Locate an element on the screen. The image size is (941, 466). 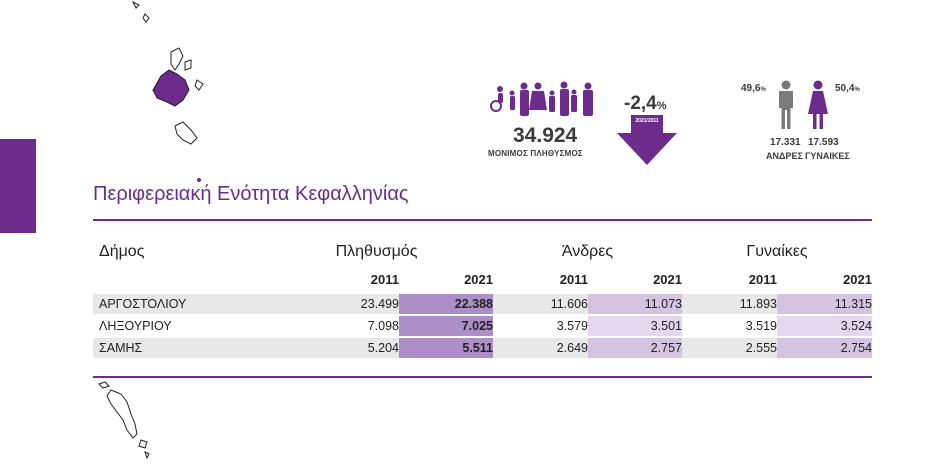
col-group-population: Πληθυσμός is located at coordinates (376, 251).